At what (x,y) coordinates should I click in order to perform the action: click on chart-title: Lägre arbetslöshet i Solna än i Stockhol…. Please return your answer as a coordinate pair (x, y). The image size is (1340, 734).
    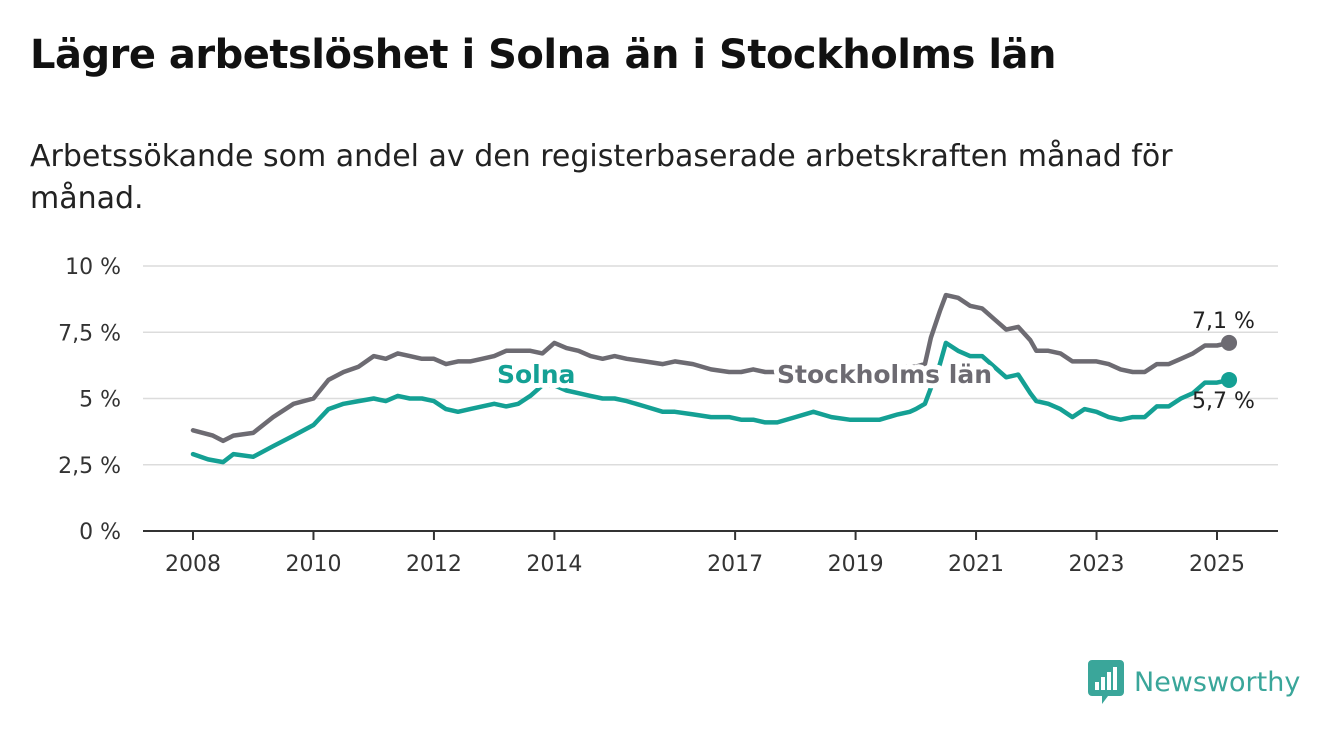
    Looking at the image, I should click on (543, 55).